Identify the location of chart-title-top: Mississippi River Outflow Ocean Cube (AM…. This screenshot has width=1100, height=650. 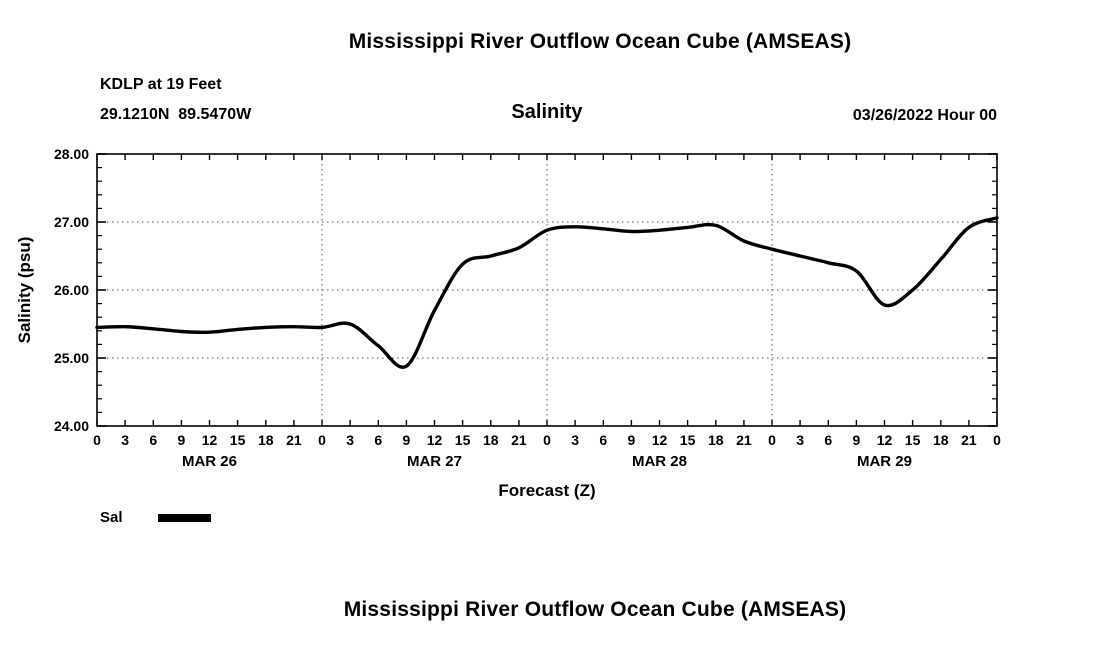
(600, 41).